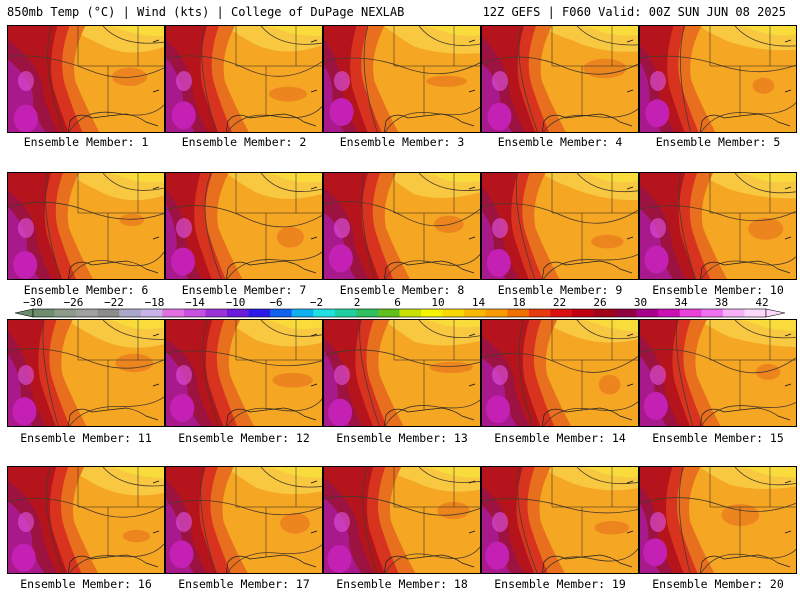 This screenshot has width=800, height=600. I want to click on ensemble-member-label: Ensemble Member: 16, so click(86, 584).